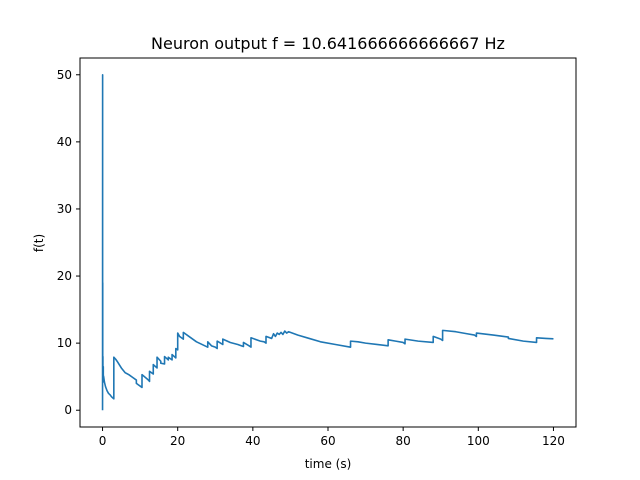 Image resolution: width=640 pixels, height=480 pixels. What do you see at coordinates (64, 142) in the screenshot?
I see `y-tick-label: 40` at bounding box center [64, 142].